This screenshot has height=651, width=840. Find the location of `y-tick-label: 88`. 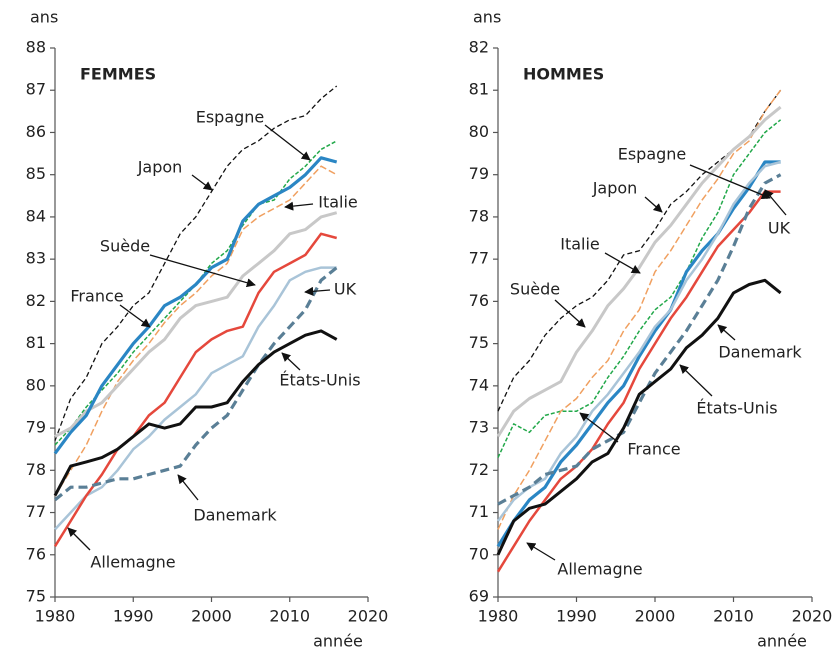

y-tick-label: 88 is located at coordinates (36, 47).